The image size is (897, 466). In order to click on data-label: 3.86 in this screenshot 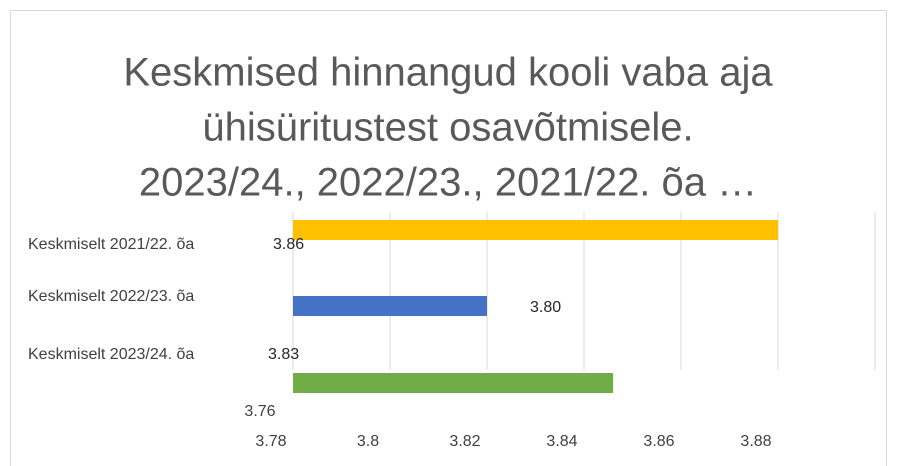, I will do `click(288, 244)`.